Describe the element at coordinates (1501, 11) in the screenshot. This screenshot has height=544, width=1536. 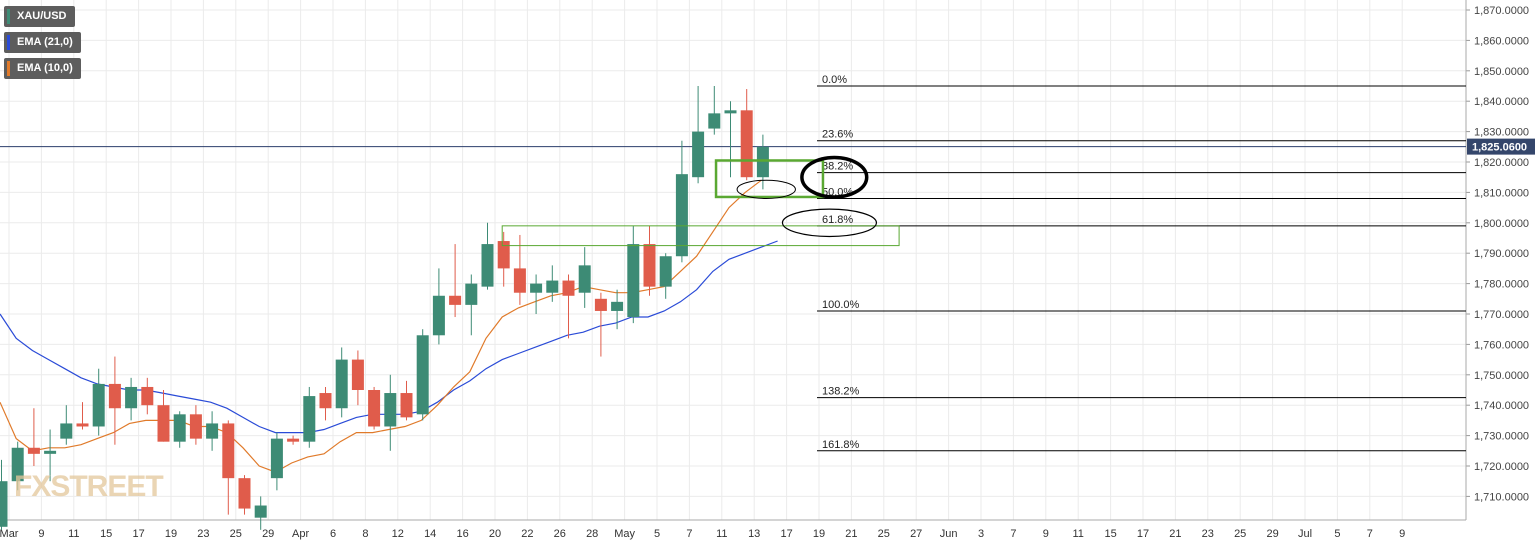
I see `y-tick-label: 1,870.0000` at that location.